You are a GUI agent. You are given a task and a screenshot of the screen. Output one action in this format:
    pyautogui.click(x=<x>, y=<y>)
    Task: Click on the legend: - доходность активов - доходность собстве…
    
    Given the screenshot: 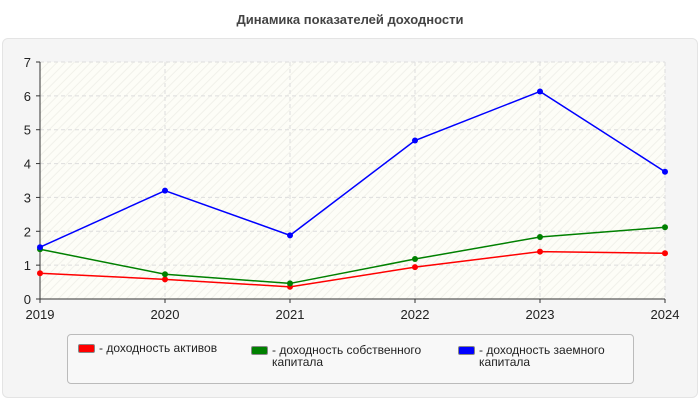 What is the action you would take?
    pyautogui.click(x=350, y=359)
    